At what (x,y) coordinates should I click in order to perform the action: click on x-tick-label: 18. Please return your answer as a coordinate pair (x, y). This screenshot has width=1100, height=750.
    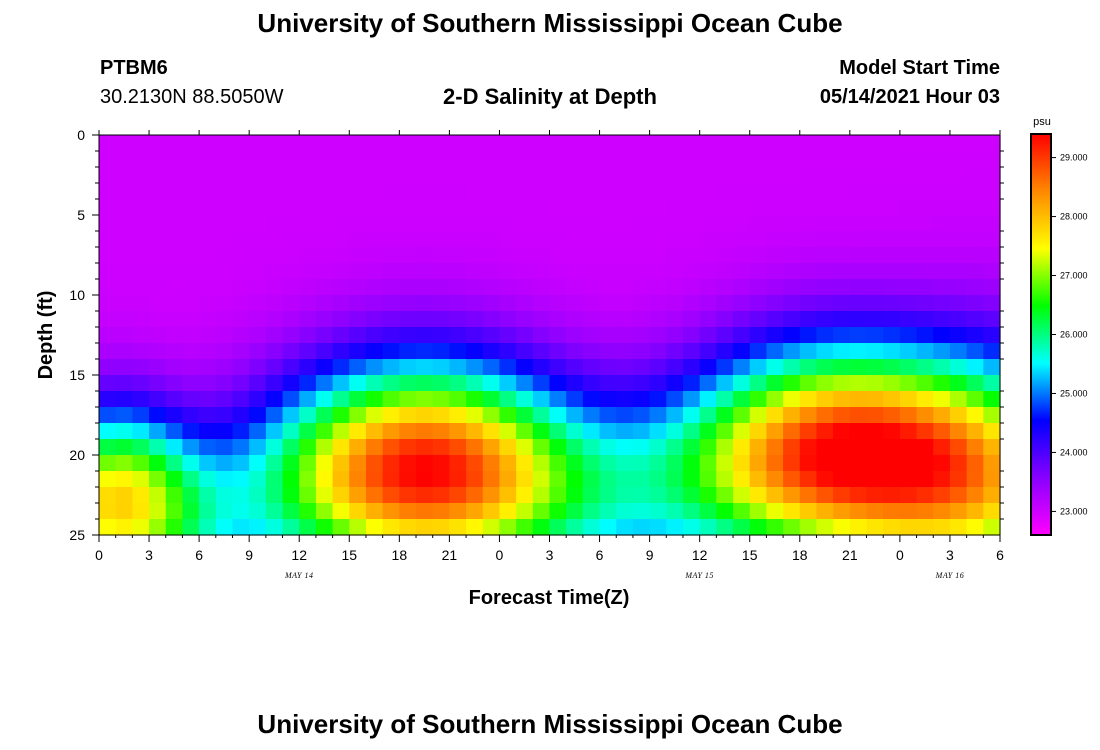
    Looking at the image, I should click on (800, 555).